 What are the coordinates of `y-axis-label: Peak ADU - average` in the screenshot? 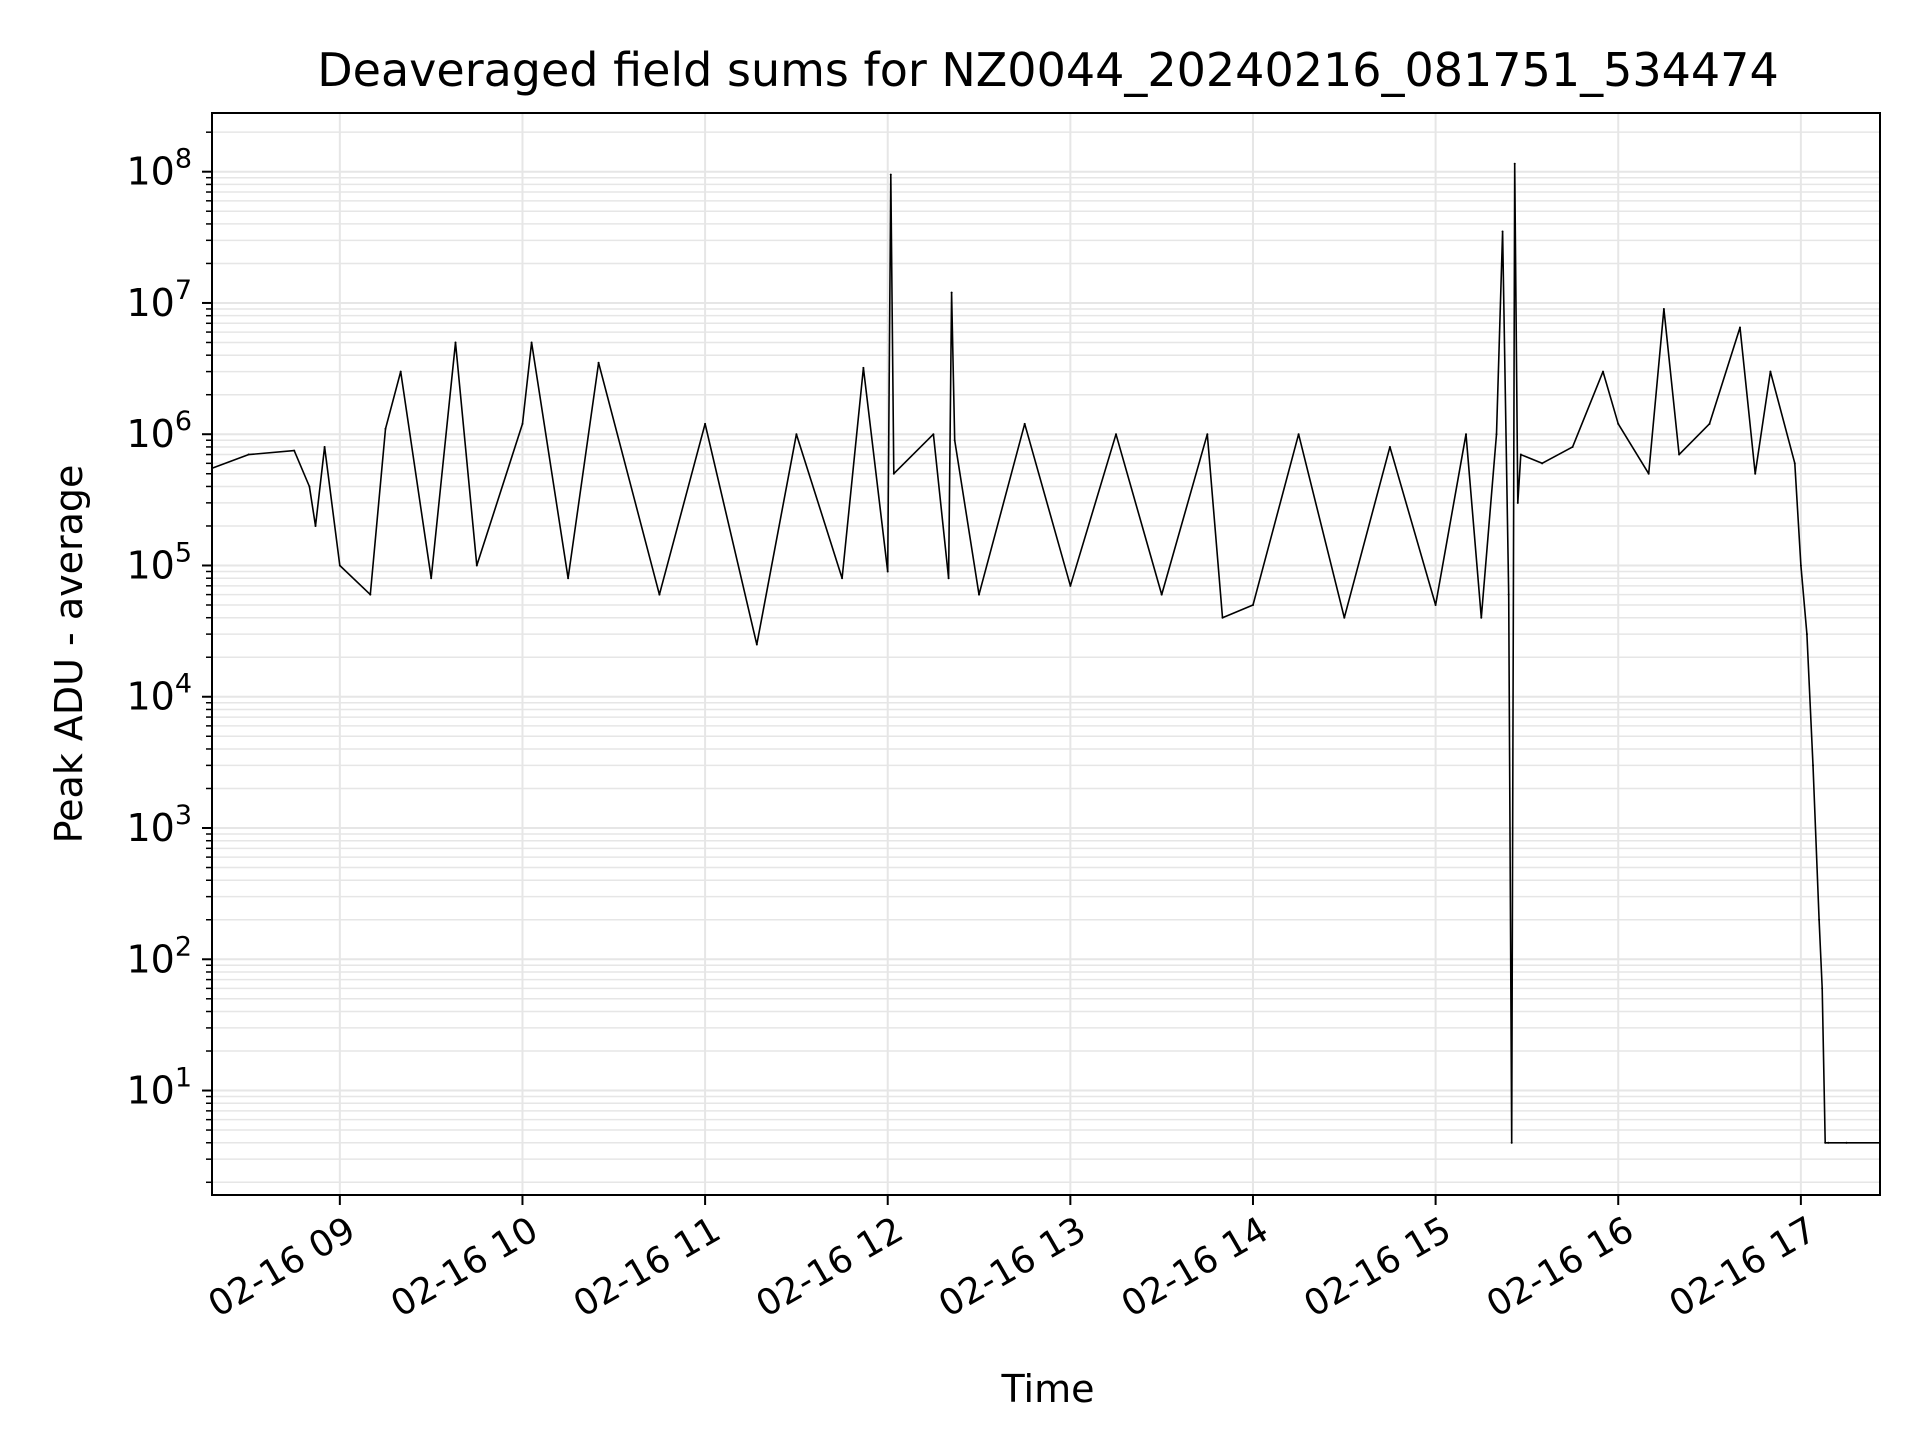 It's located at (69, 654).